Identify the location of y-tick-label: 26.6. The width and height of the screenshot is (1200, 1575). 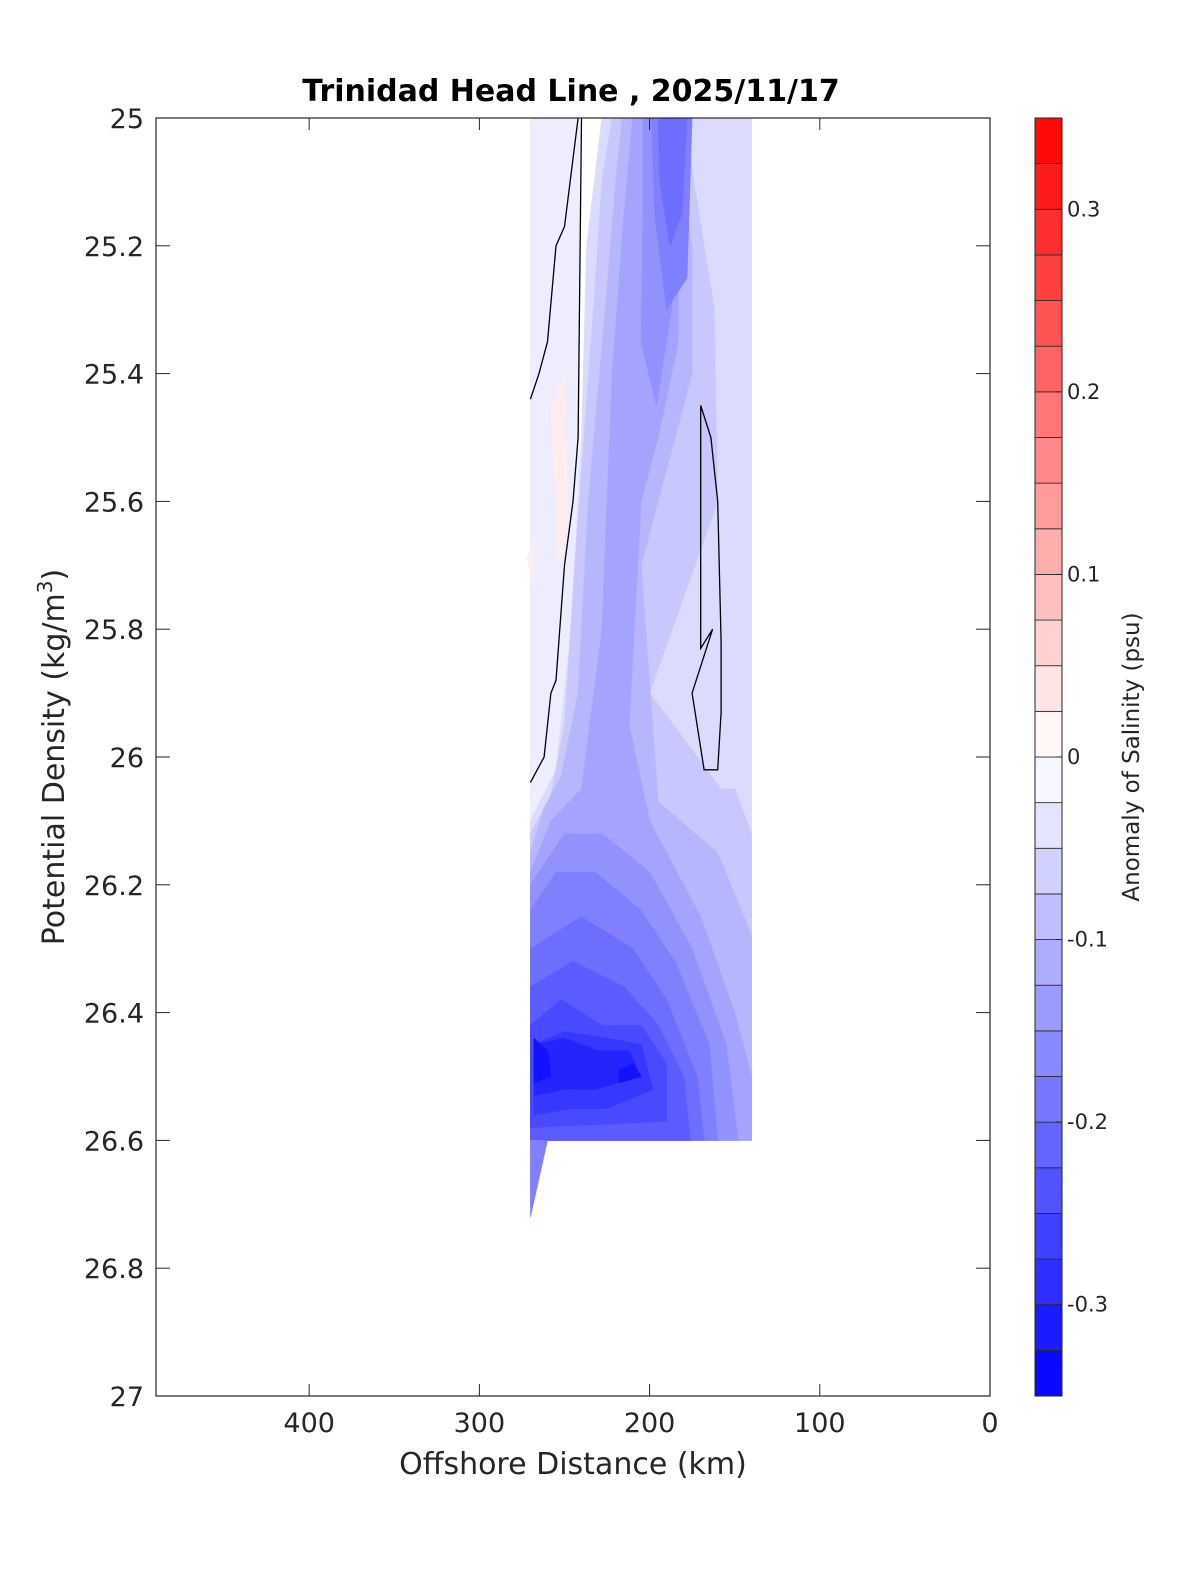
(114, 1141).